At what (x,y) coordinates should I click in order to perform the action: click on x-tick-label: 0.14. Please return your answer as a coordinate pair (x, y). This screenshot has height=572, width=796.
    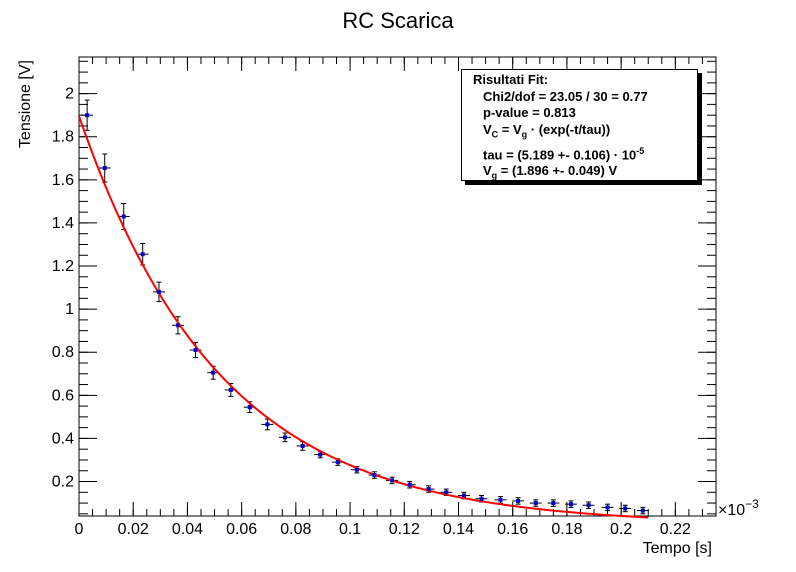
    Looking at the image, I should click on (458, 529).